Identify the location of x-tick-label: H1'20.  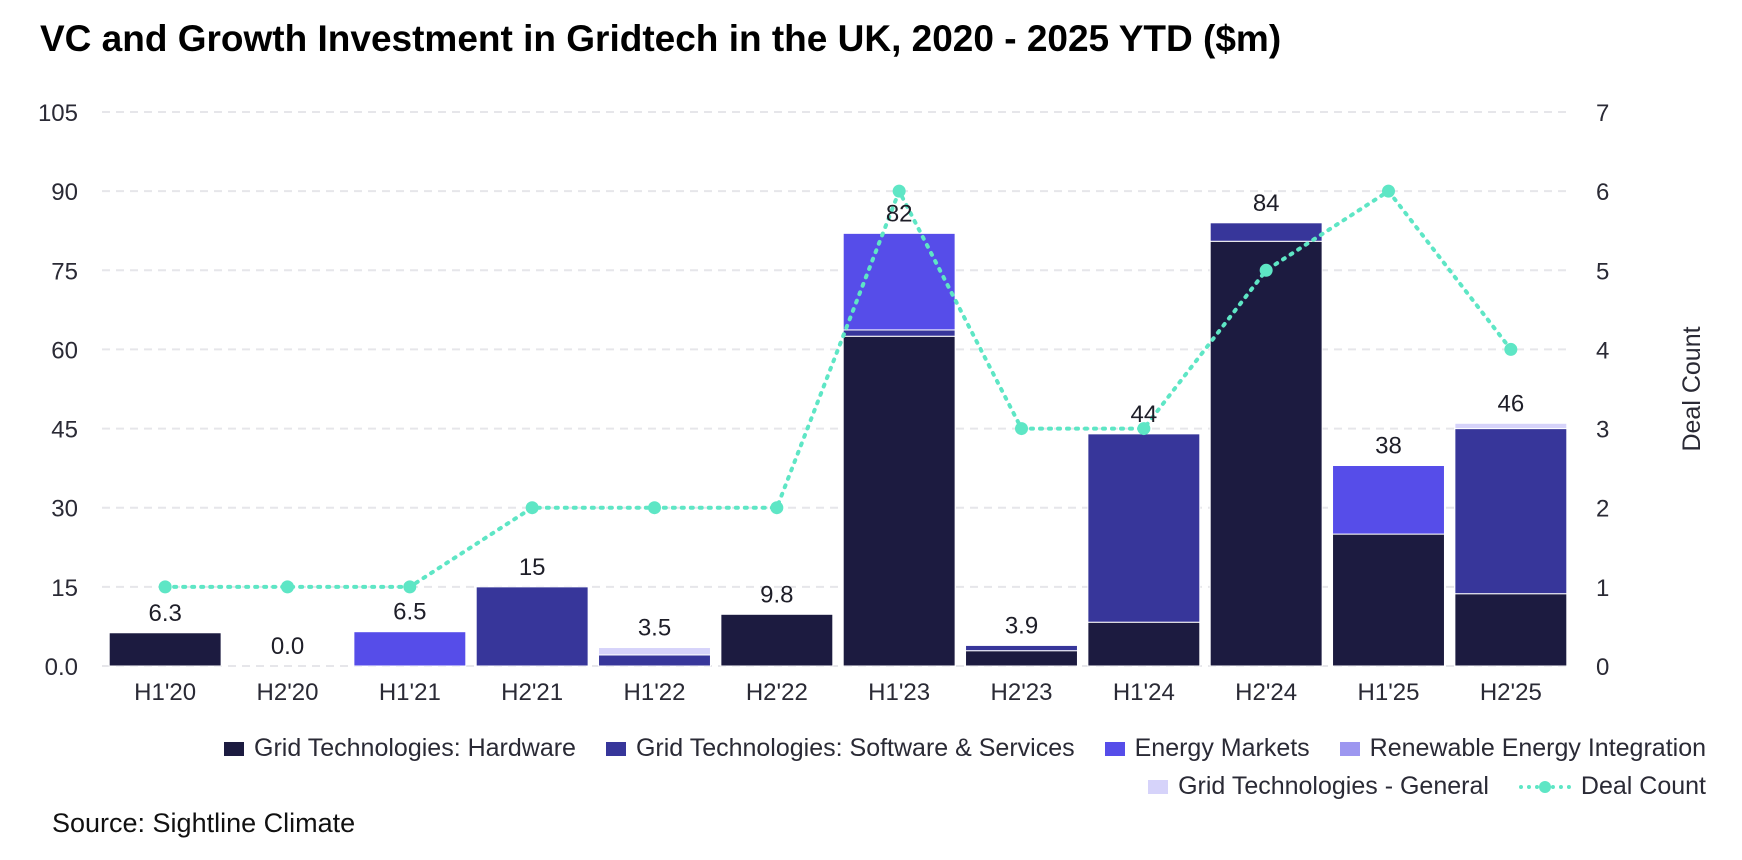
(165, 692).